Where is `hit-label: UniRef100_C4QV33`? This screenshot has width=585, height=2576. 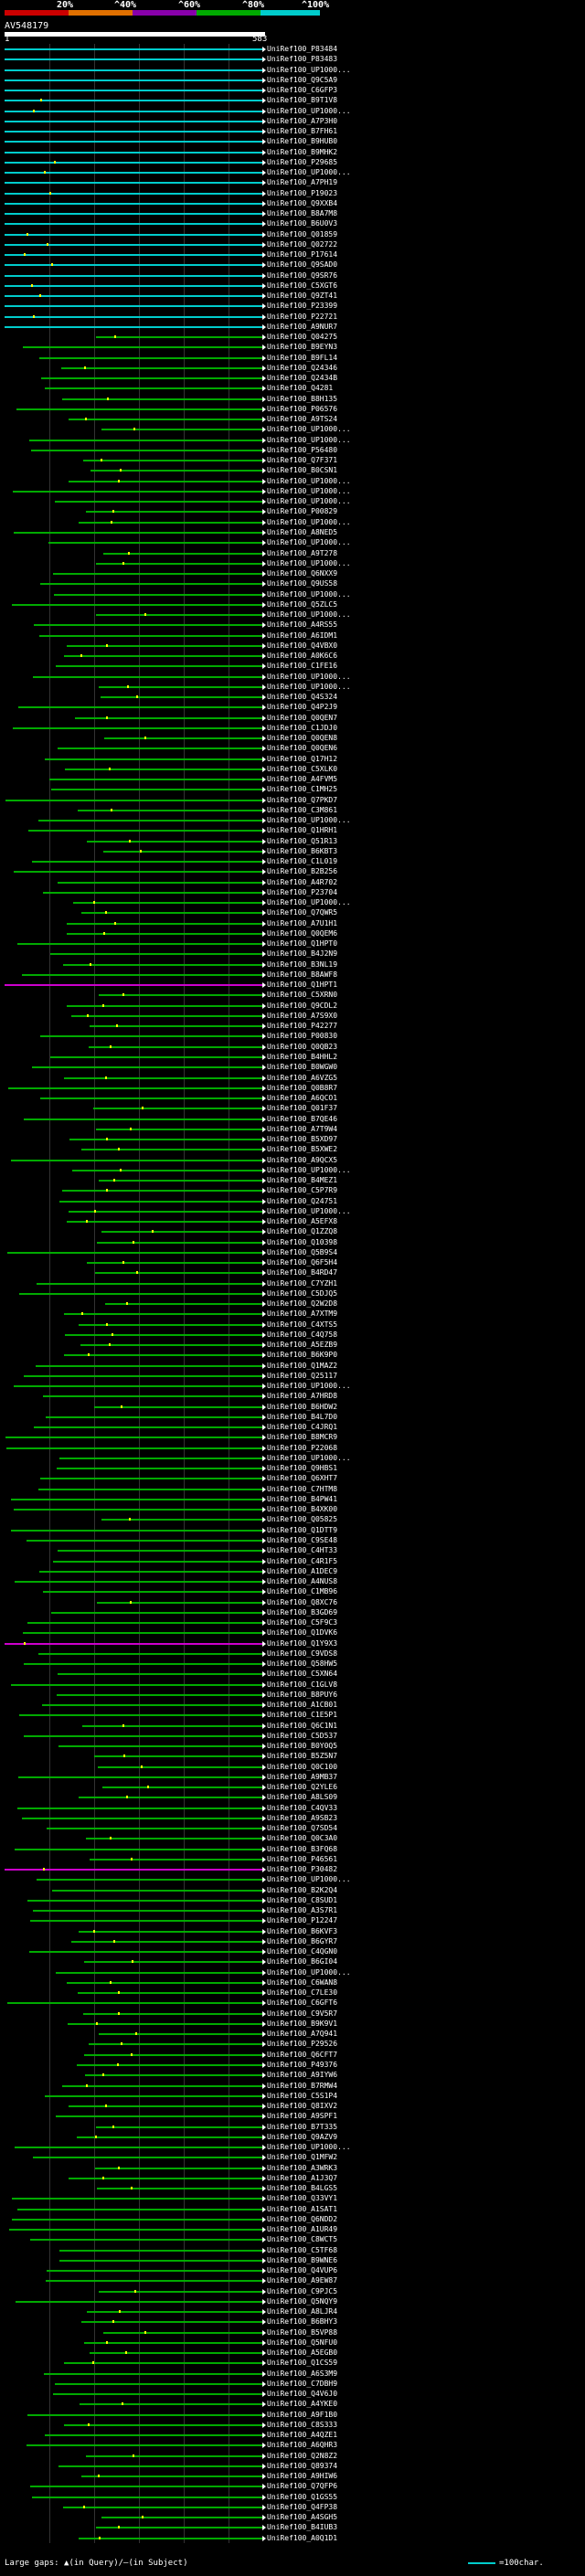
hit-label: UniRef100_C4QV33 is located at coordinates (302, 1808).